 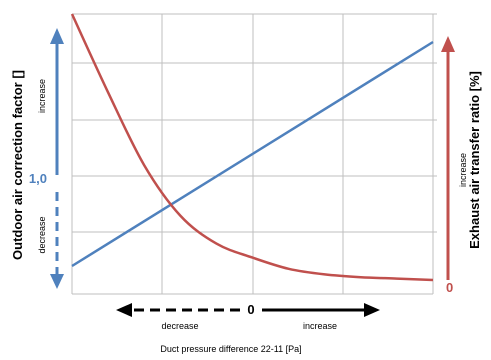 I want to click on right-increase-arrowhead, so click(x=448, y=44).